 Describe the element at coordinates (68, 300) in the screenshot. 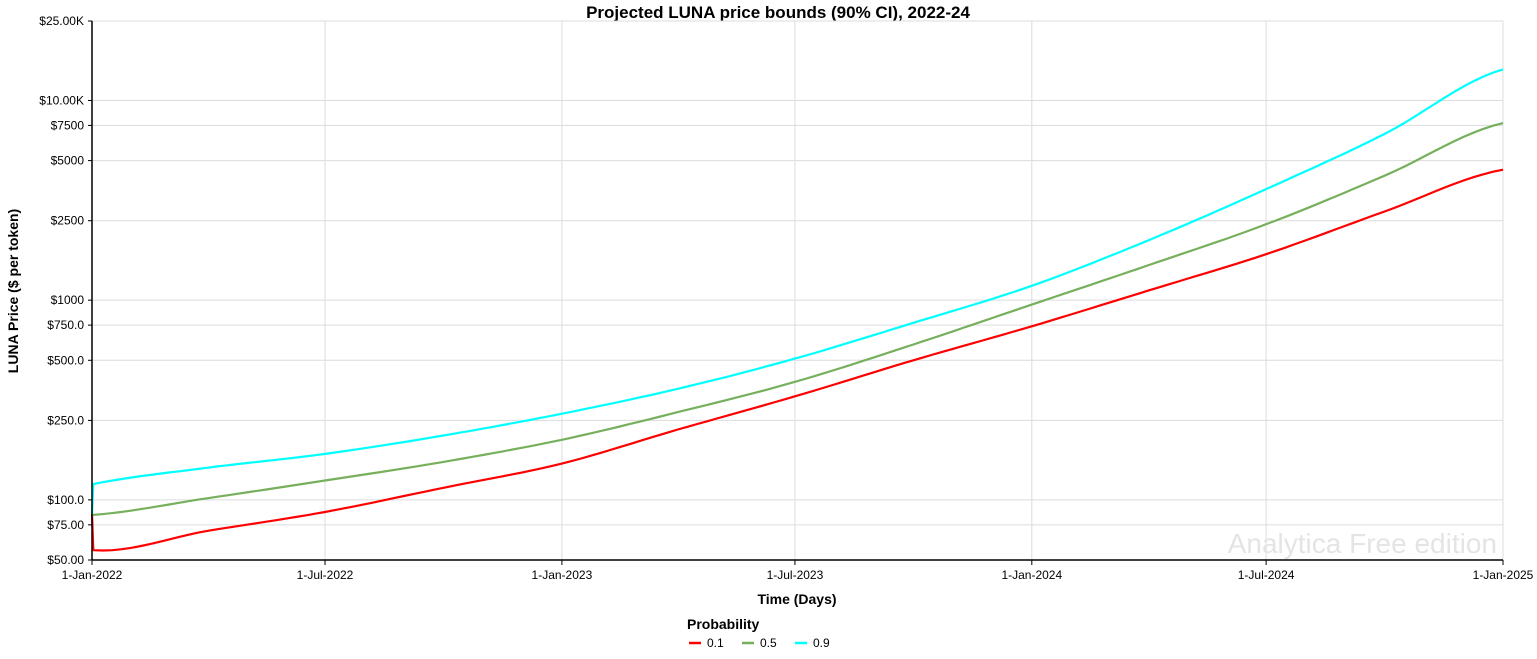

I see `y-tick-label: $1000` at that location.